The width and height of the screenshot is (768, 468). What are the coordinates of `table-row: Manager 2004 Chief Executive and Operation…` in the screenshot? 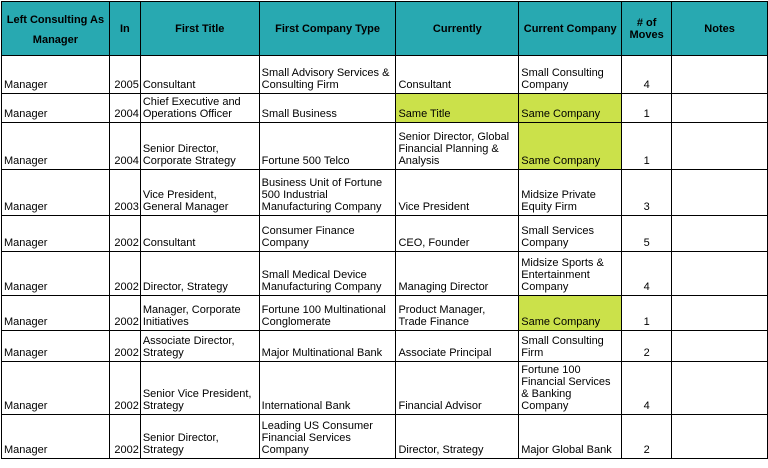 It's located at (384, 108).